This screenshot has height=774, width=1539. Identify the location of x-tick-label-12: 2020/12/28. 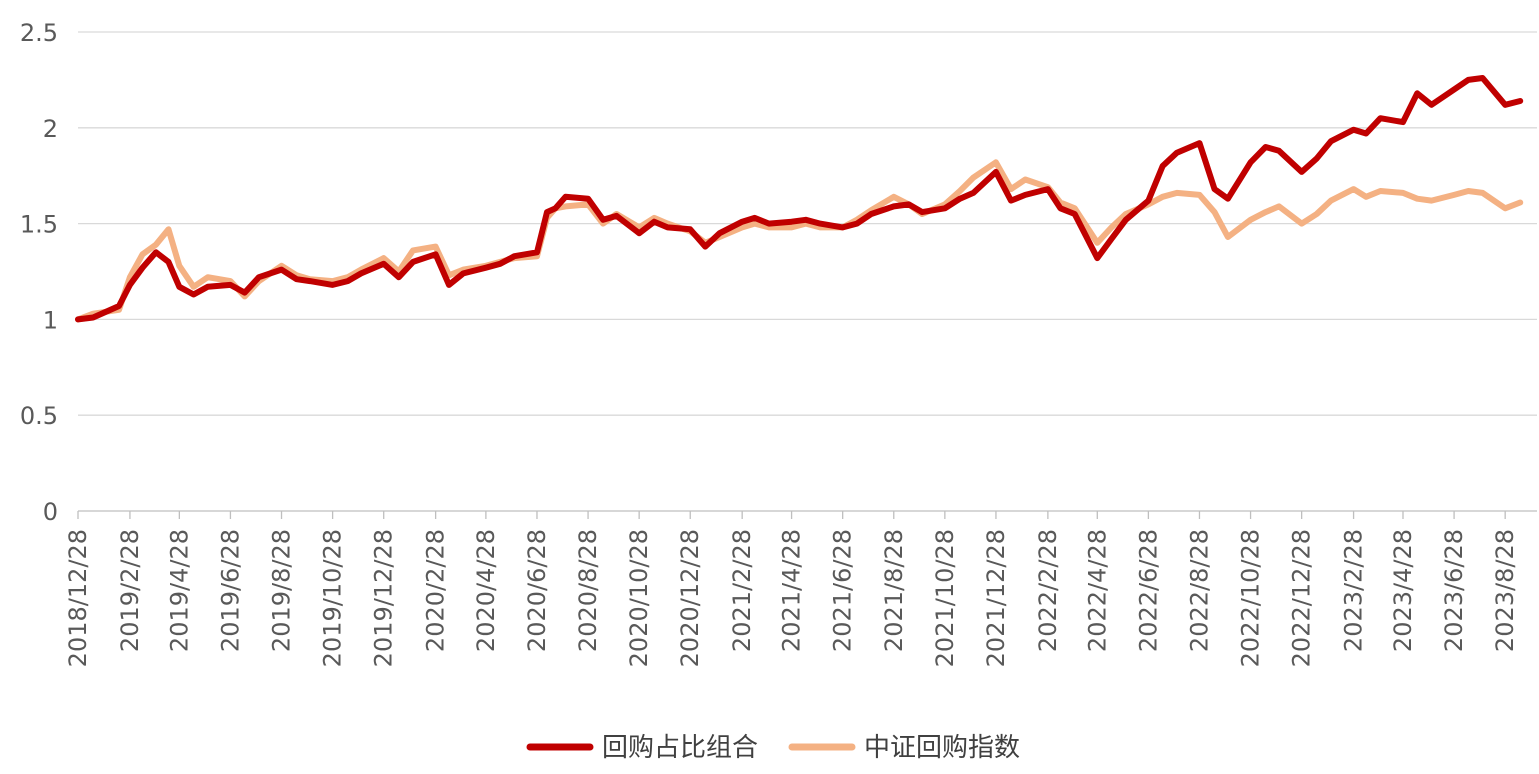
(690, 598).